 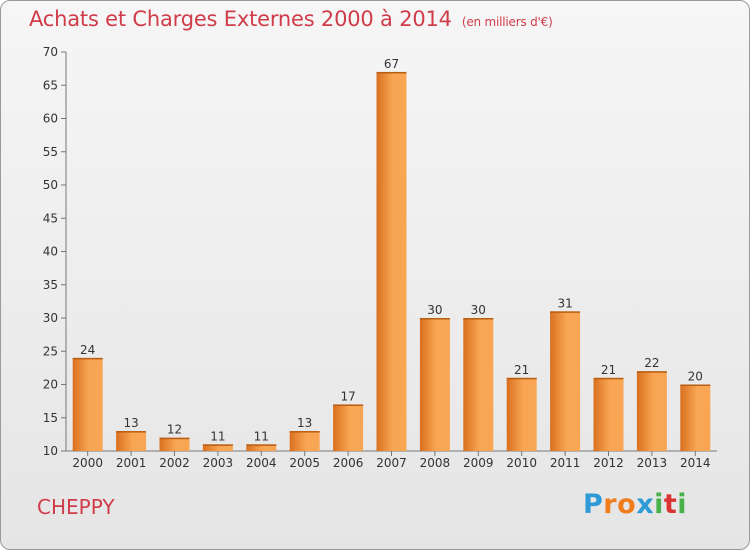 I want to click on proxiti-logo: Proxiti, so click(x=635, y=504).